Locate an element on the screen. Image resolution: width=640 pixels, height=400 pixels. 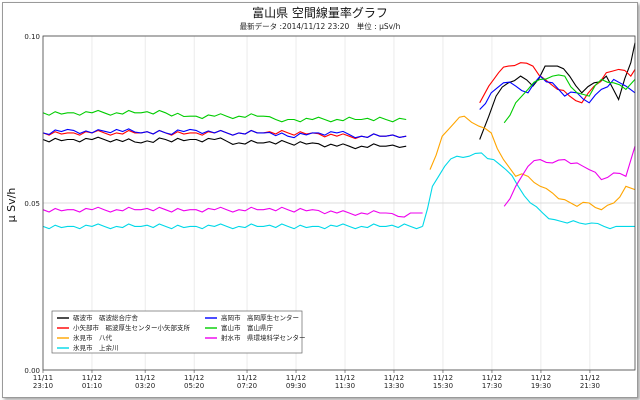
x-tick-date-4: 11/12 is located at coordinates (247, 378).